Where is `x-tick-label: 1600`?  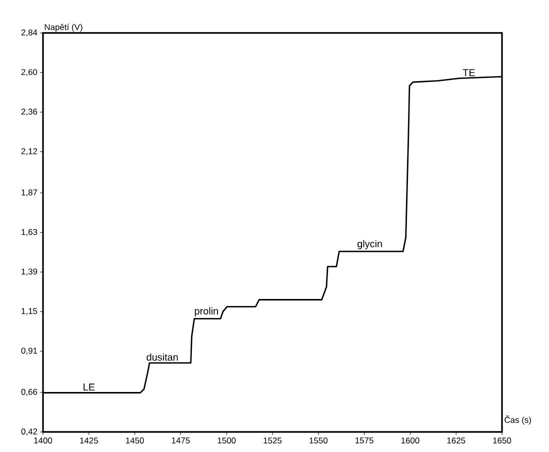
x-tick-label: 1600 is located at coordinates (410, 441).